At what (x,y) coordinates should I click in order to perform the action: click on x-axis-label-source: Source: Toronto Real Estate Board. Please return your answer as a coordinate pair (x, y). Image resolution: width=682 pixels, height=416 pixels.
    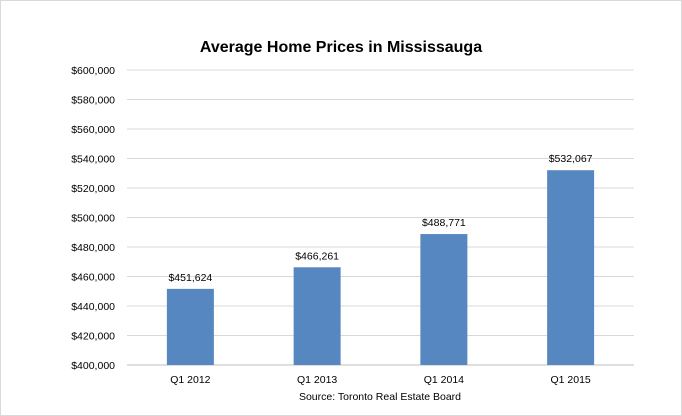
    Looking at the image, I should click on (380, 397).